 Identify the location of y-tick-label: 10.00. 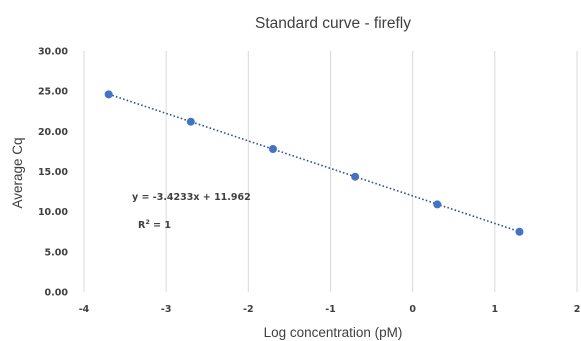
(53, 212).